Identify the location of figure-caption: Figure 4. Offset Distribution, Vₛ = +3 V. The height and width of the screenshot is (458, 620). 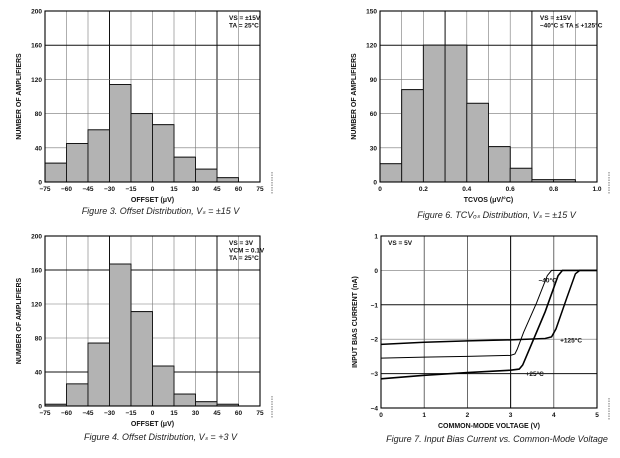
(161, 437).